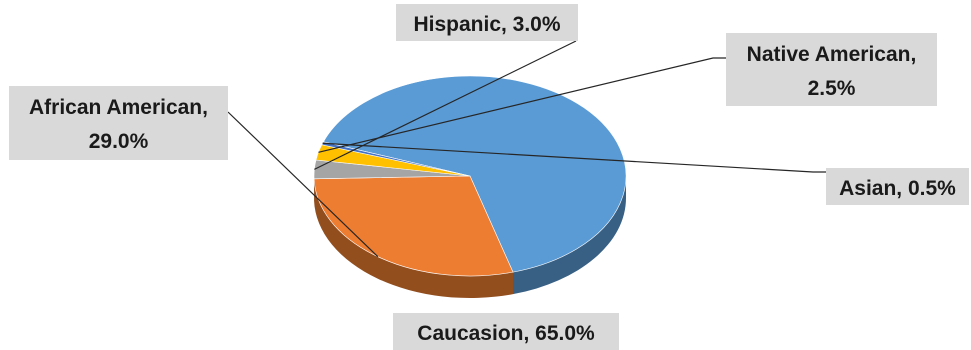 The image size is (971, 350). I want to click on label-box-asian, so click(897, 186).